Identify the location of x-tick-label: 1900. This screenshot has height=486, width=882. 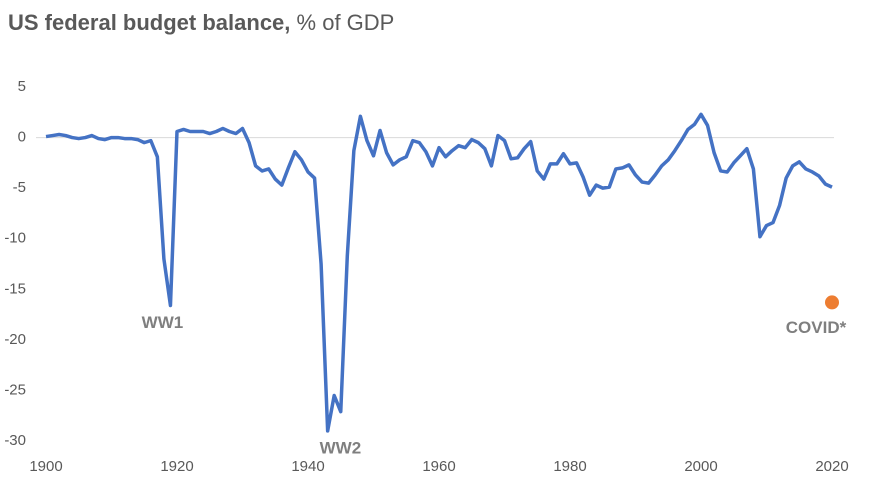
(45, 466).